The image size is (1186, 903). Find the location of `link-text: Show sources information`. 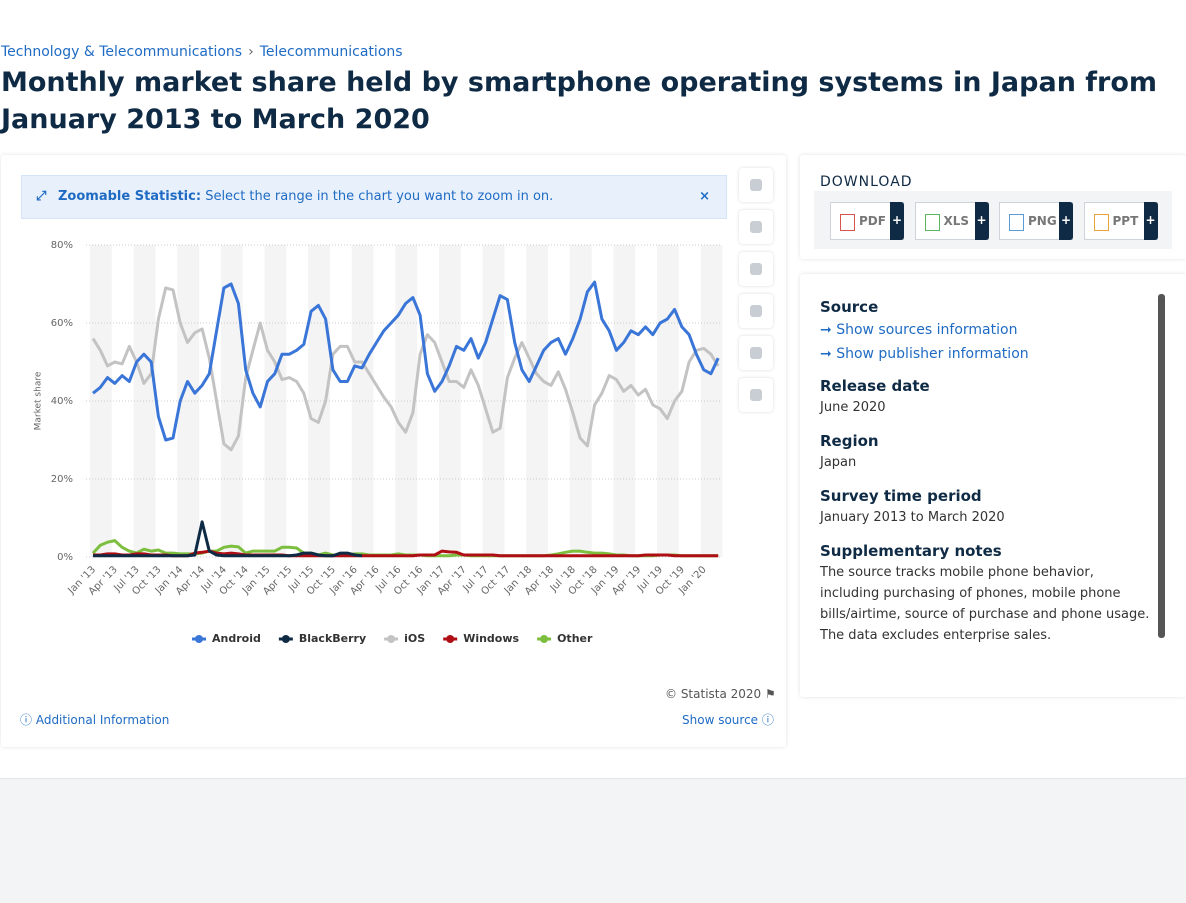

link-text: Show sources information is located at coordinates (927, 330).